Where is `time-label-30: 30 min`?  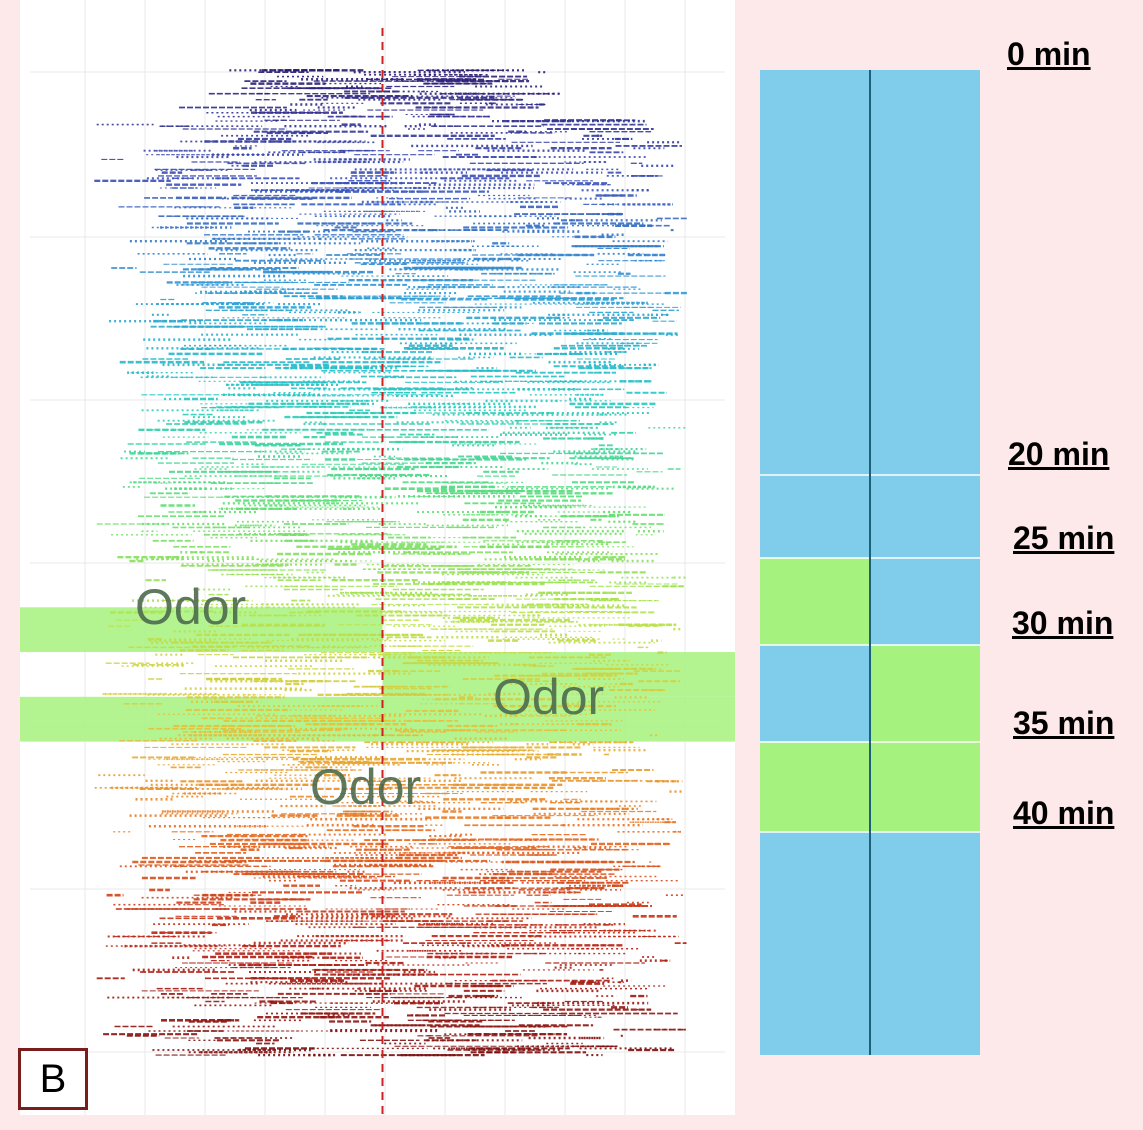 time-label-30: 30 min is located at coordinates (1063, 623).